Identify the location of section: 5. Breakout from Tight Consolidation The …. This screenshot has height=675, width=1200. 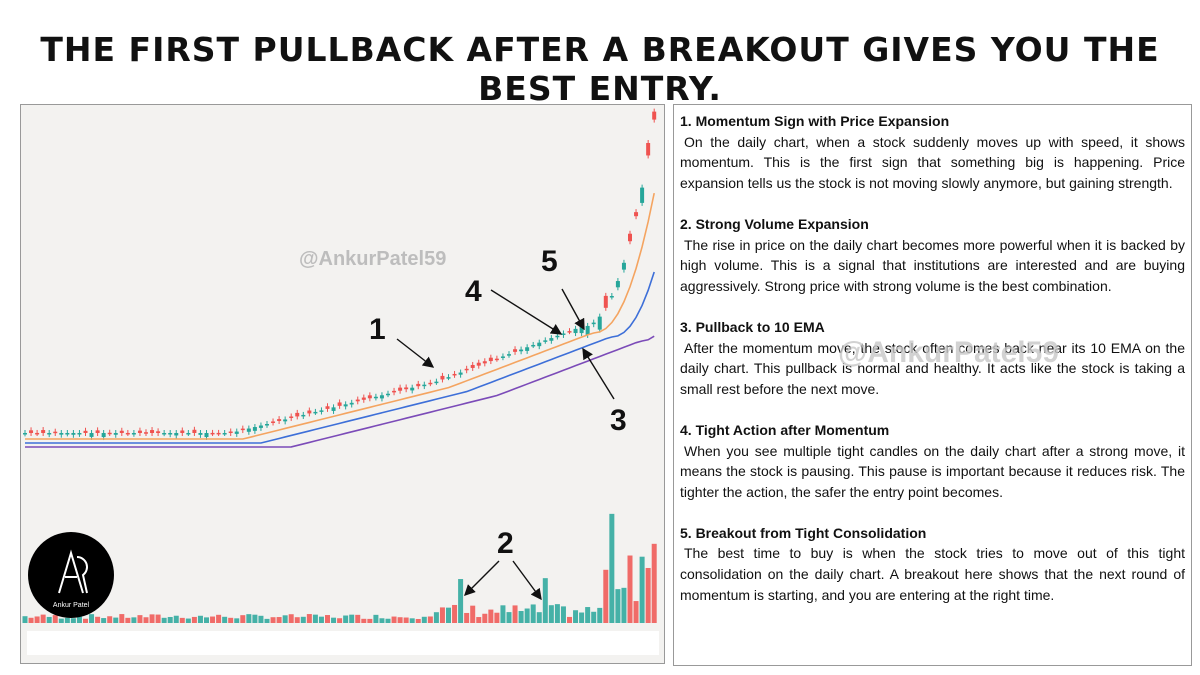
(932, 564).